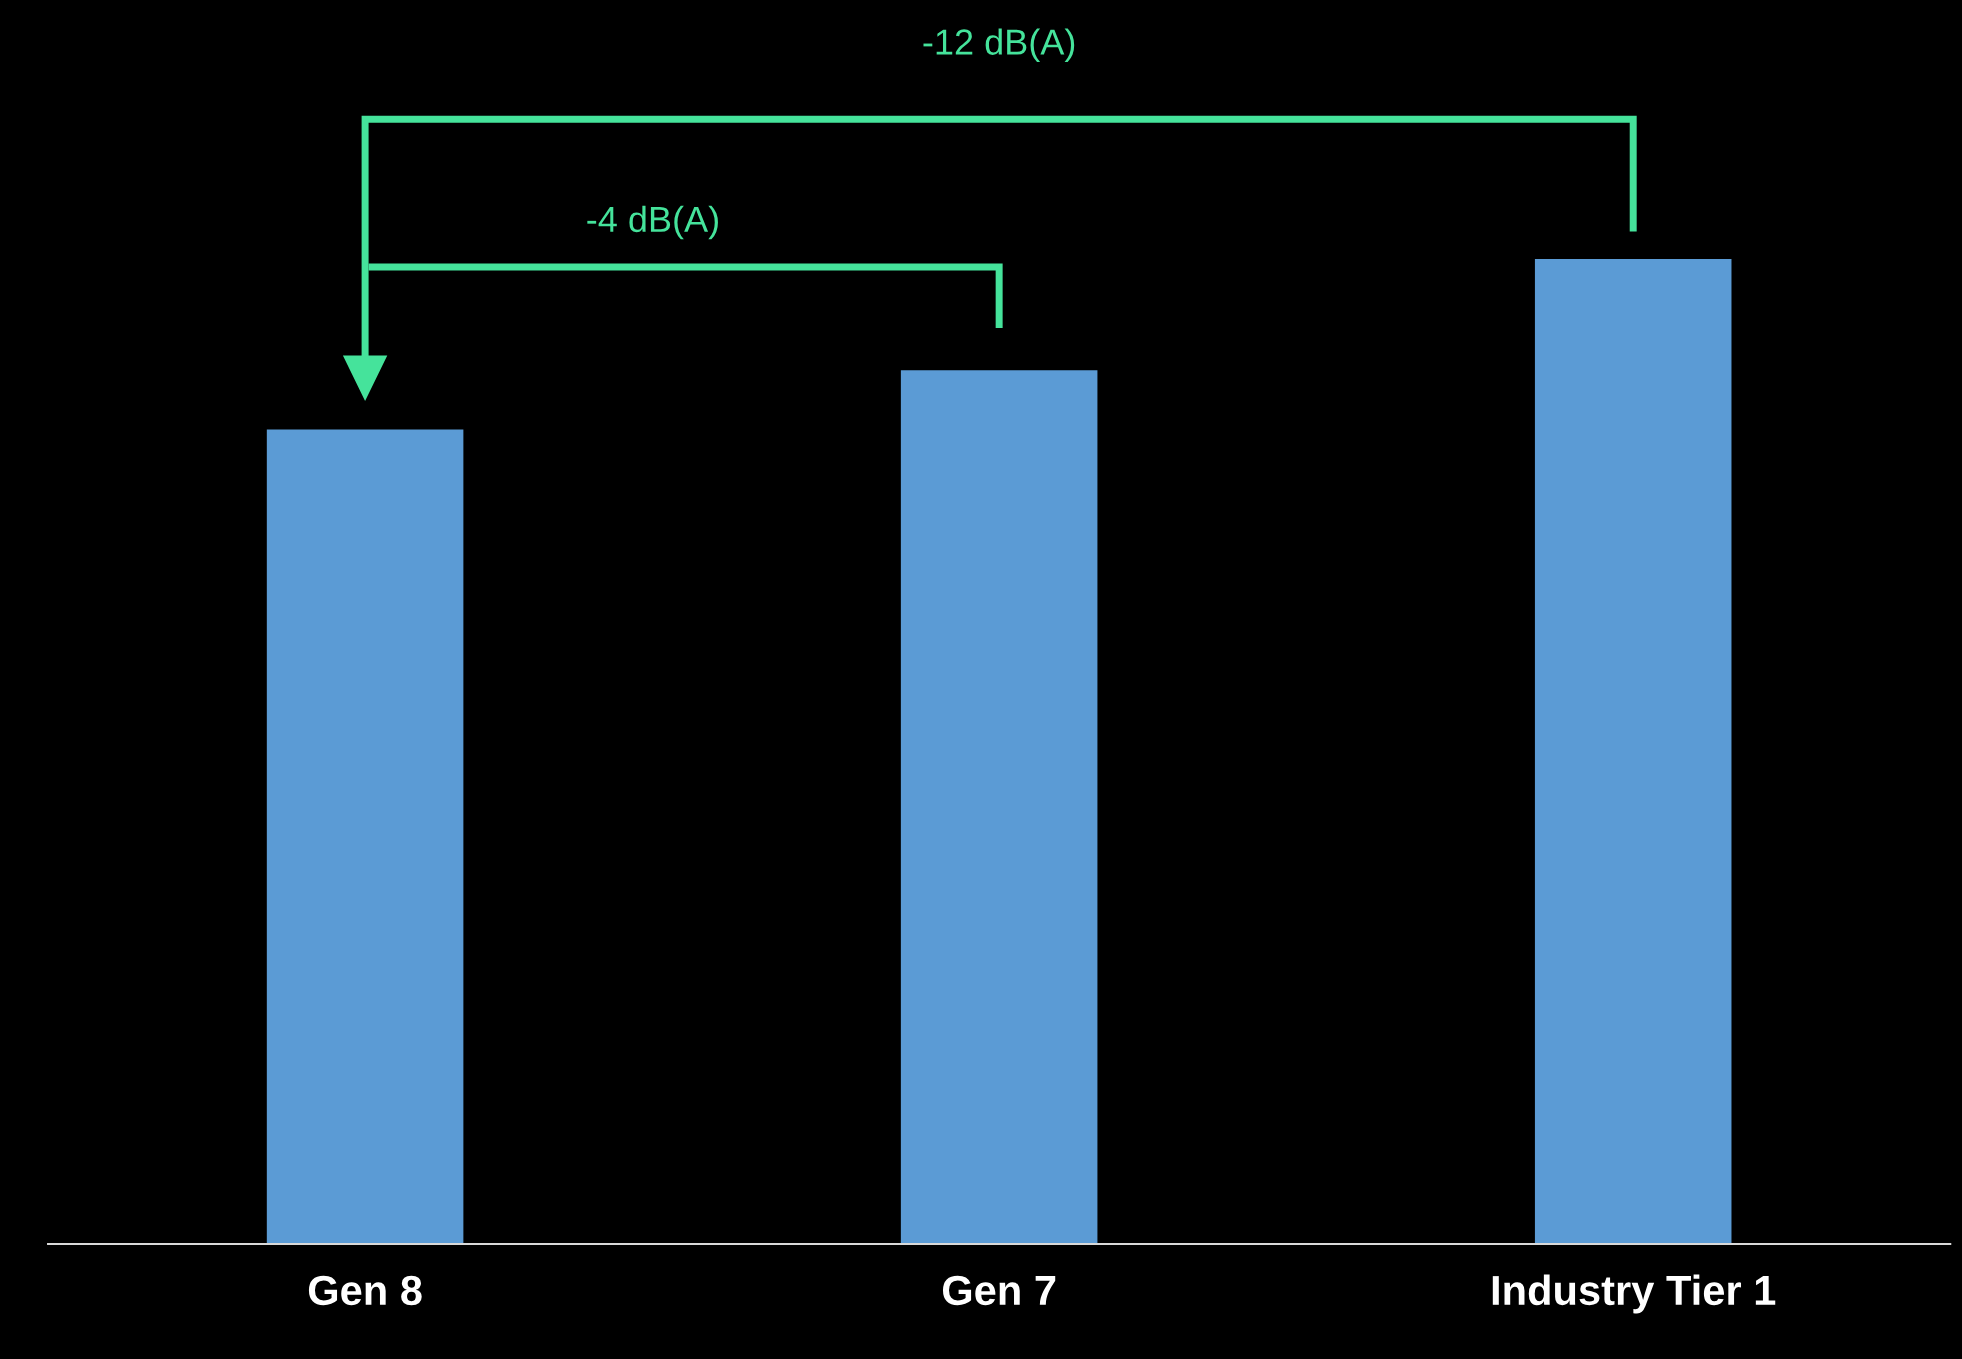 The image size is (1962, 1359). Describe the element at coordinates (365, 1290) in the screenshot. I see `x-tick-label: Gen 8` at that location.